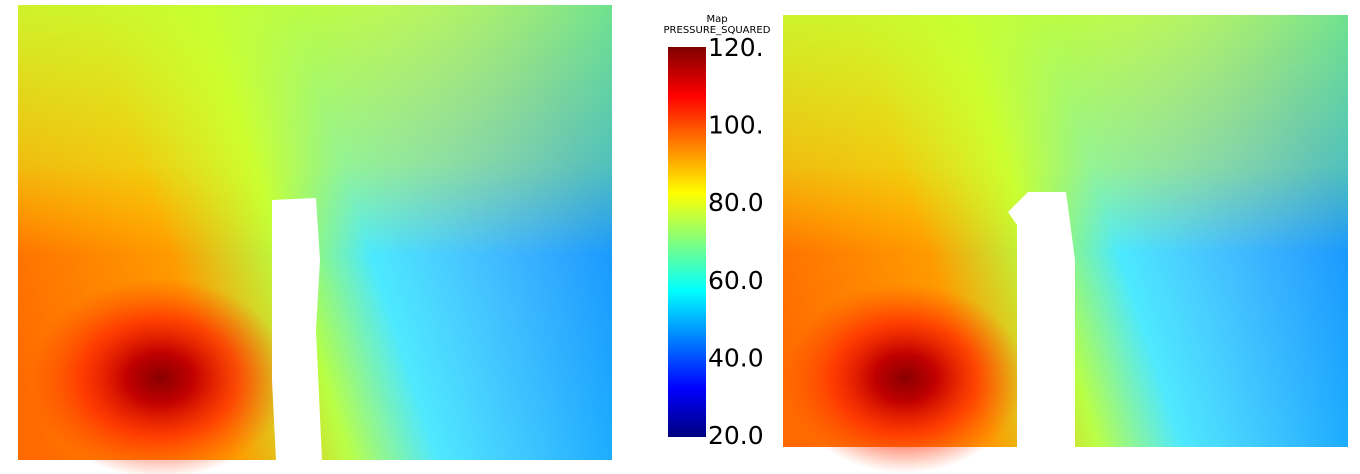  Describe the element at coordinates (736, 125) in the screenshot. I see `tick-label: 100.` at that location.